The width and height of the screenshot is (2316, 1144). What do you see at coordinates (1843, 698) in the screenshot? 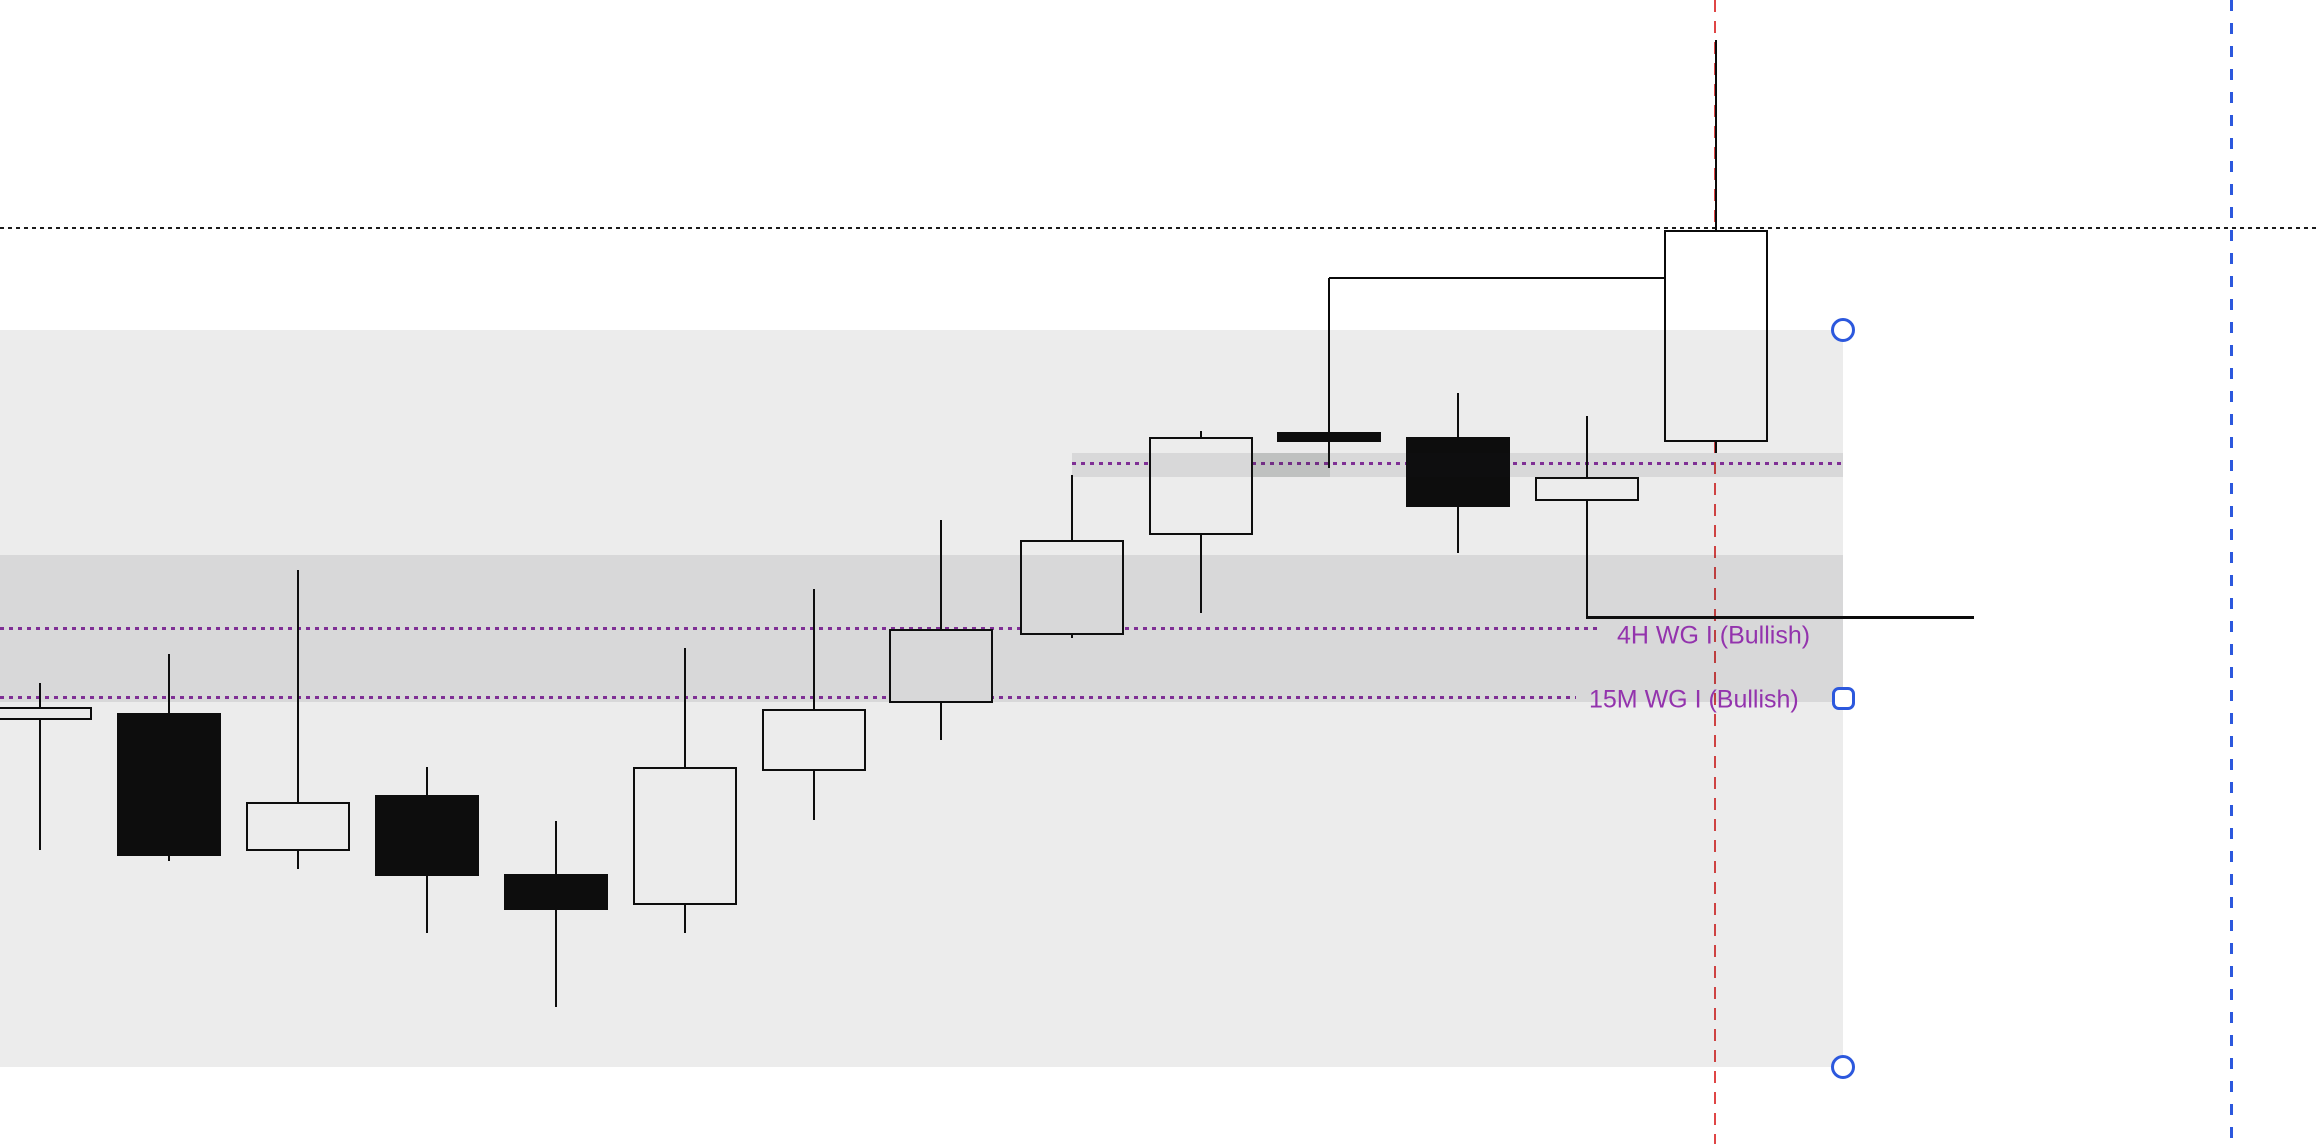
I see `wg-15m-handle` at bounding box center [1843, 698].